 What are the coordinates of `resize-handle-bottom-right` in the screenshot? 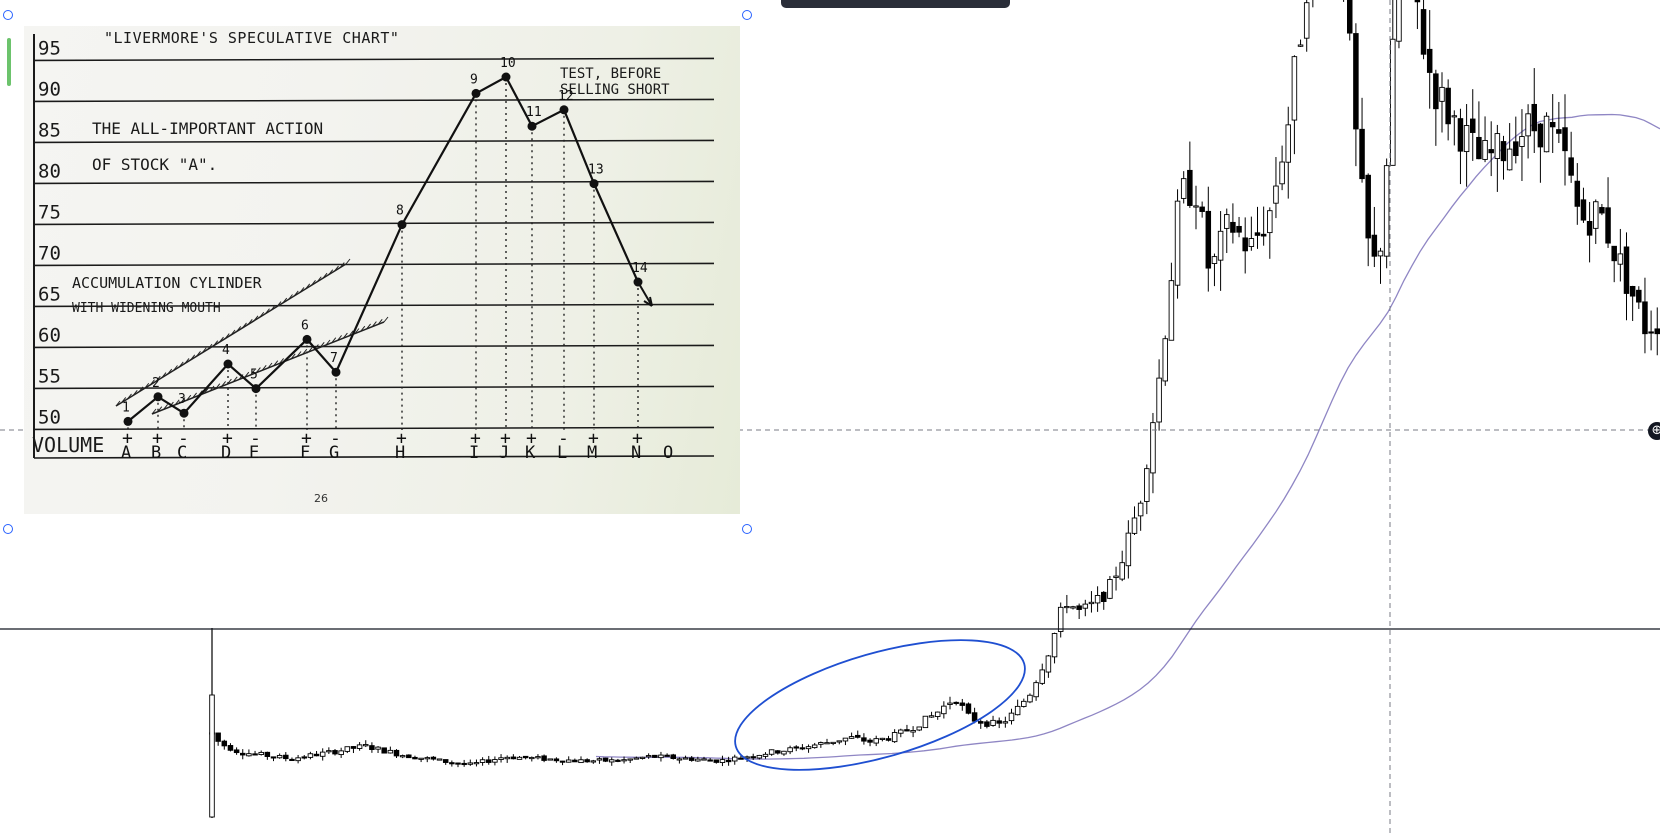 It's located at (747, 529).